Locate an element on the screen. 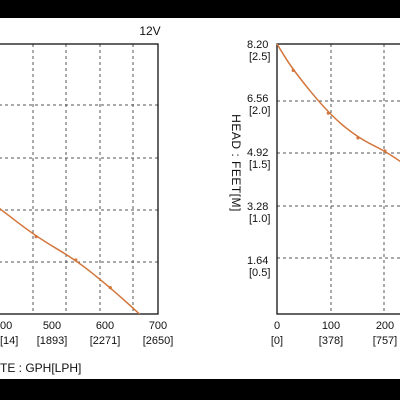 The image size is (400, 400). y-tick-sublabel: [0.5] is located at coordinates (259, 273).